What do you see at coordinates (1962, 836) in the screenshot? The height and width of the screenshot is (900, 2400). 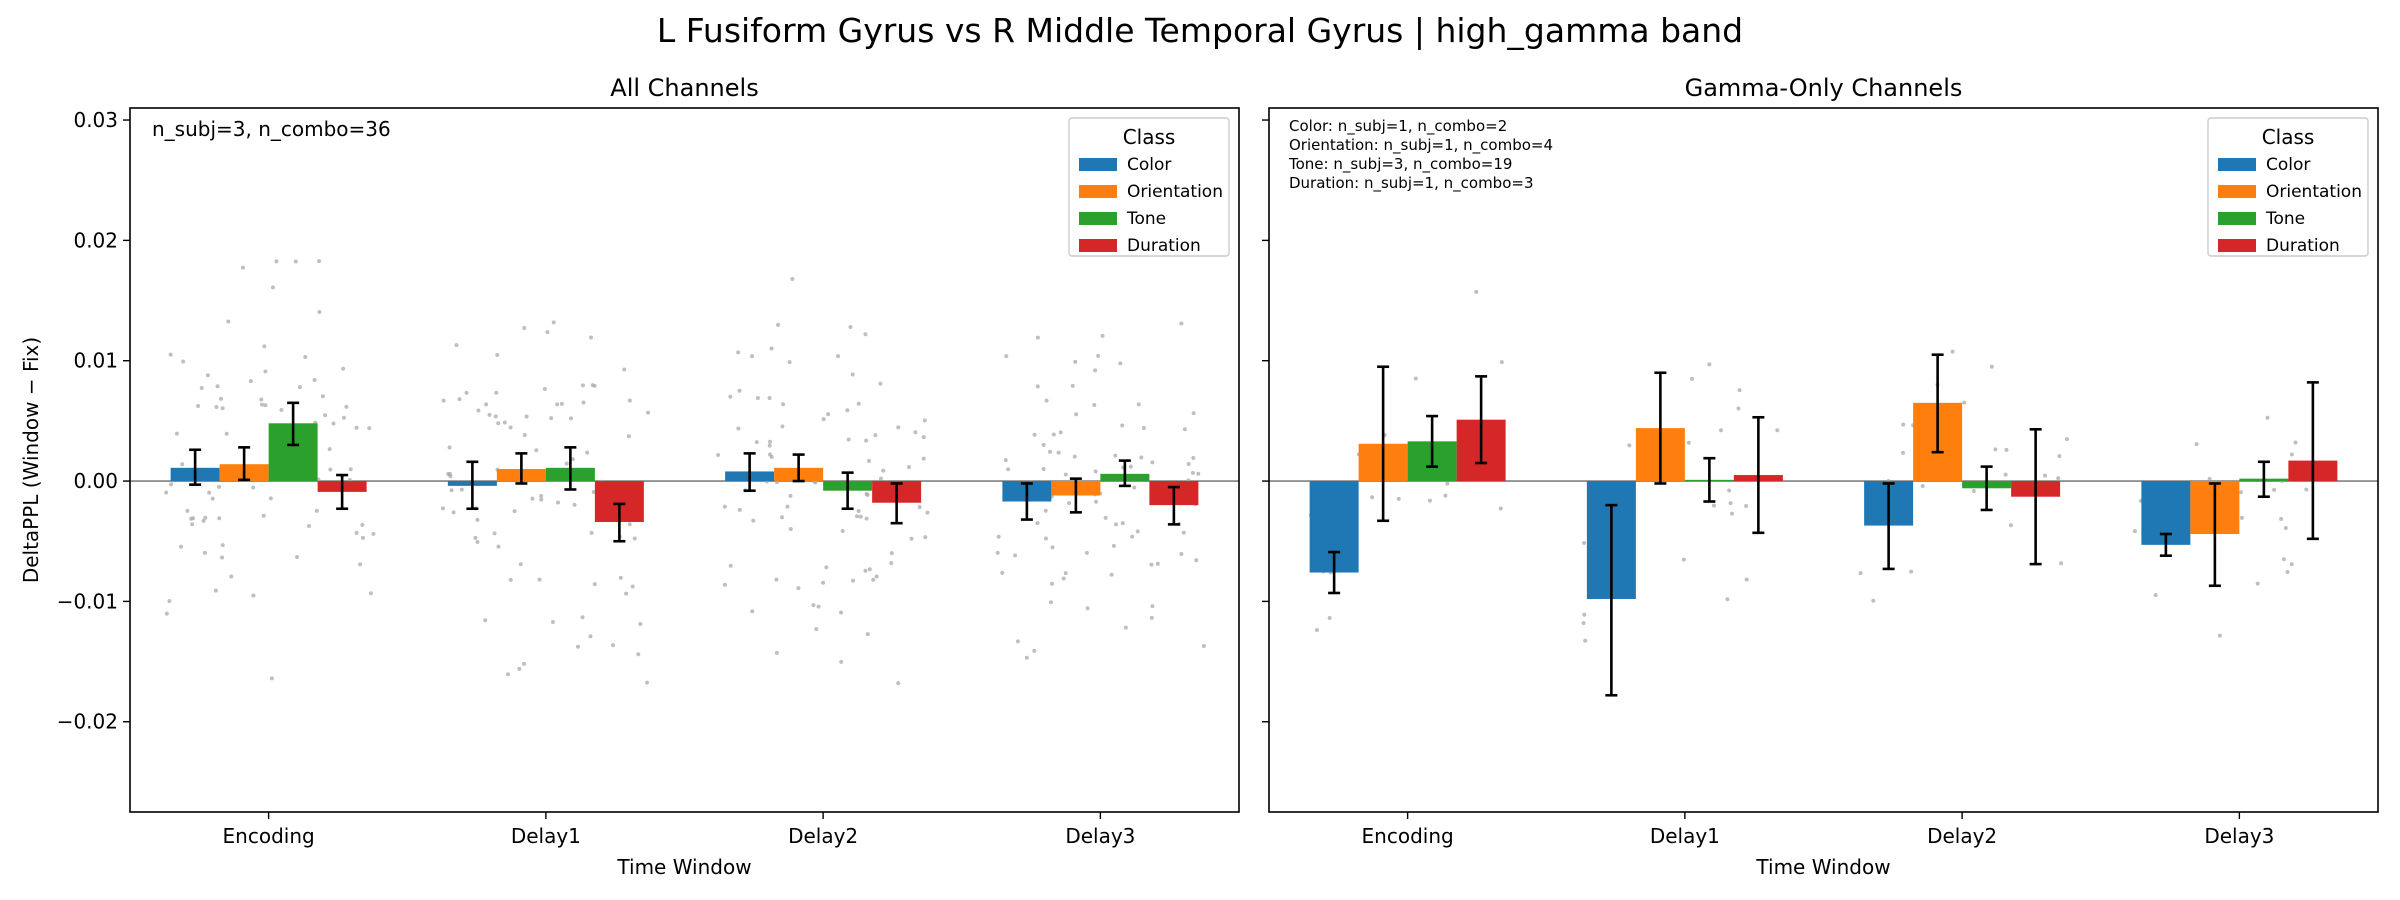 I see `x-tick-label: Delay2` at bounding box center [1962, 836].